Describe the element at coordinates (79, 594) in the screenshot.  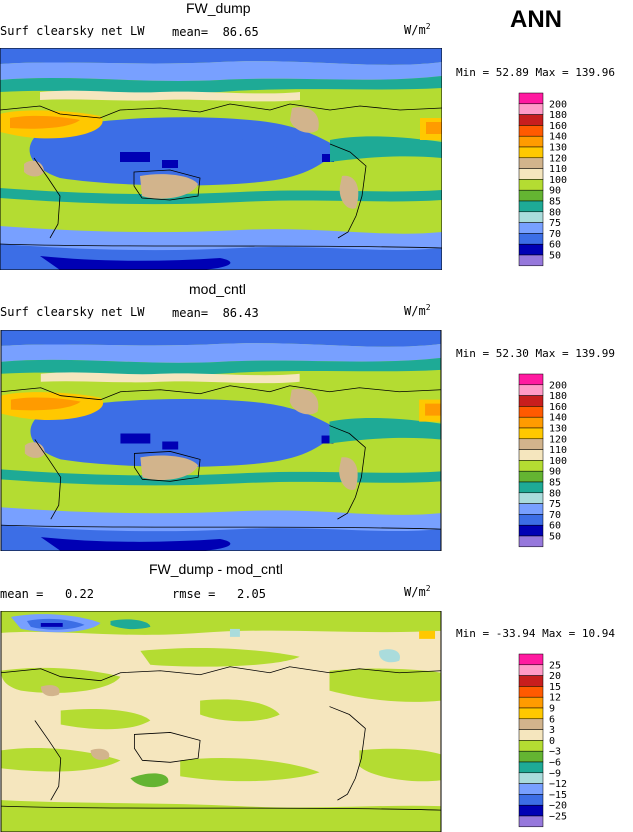
I see `panel-3-mean-value: 0.22` at that location.